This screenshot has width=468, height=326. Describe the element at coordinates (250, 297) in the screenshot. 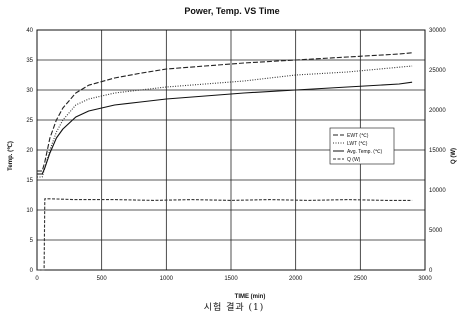

I see `x-axis-label: TIME (min)` at that location.